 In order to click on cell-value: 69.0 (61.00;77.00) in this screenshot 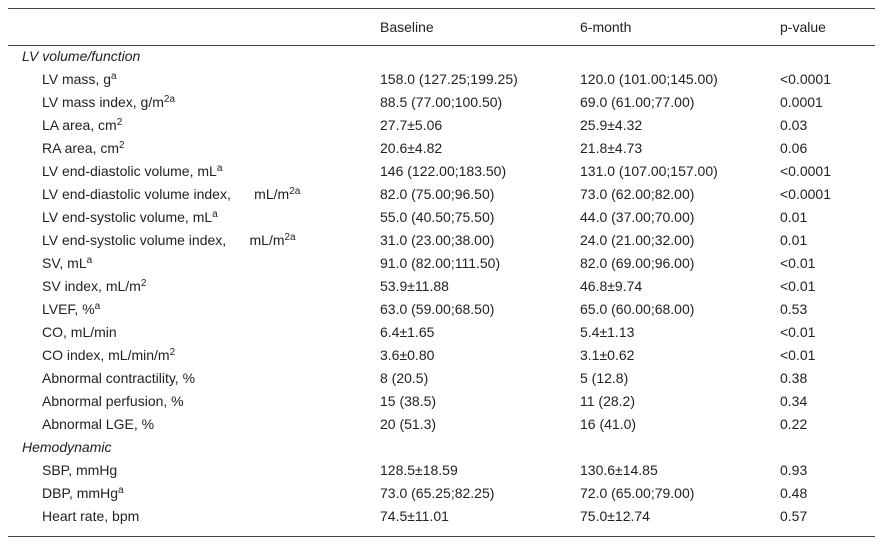, I will do `click(637, 102)`.